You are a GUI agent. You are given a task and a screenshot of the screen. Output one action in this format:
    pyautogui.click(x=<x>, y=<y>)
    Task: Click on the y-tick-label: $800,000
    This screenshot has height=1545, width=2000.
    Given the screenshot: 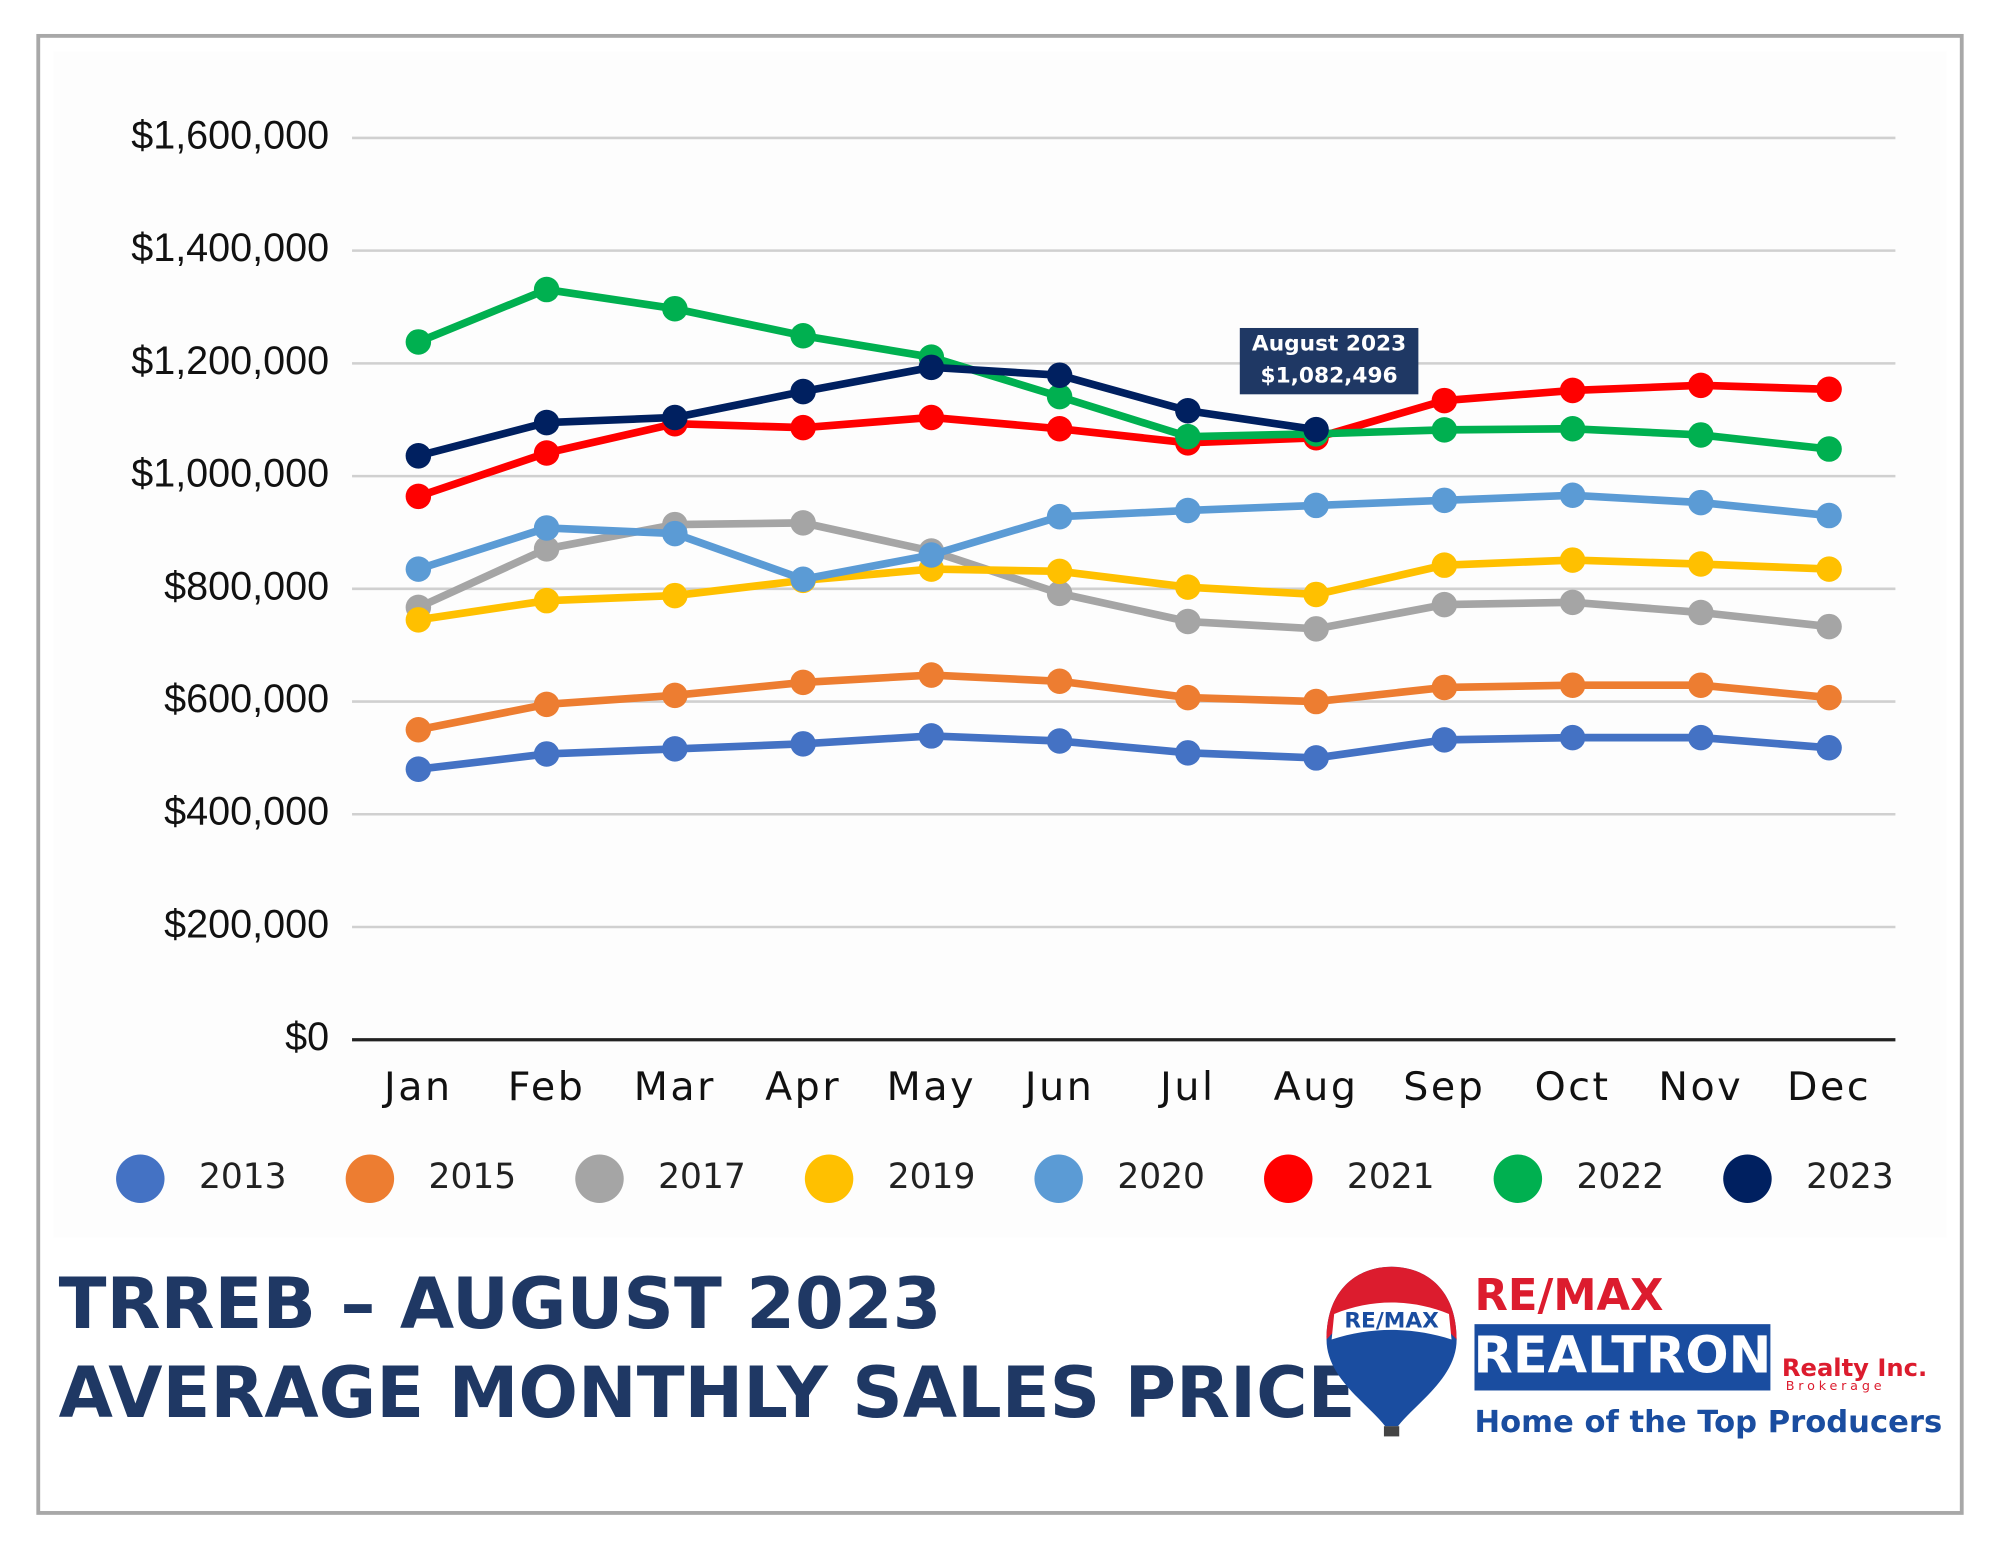 What is the action you would take?
    pyautogui.click(x=246, y=586)
    